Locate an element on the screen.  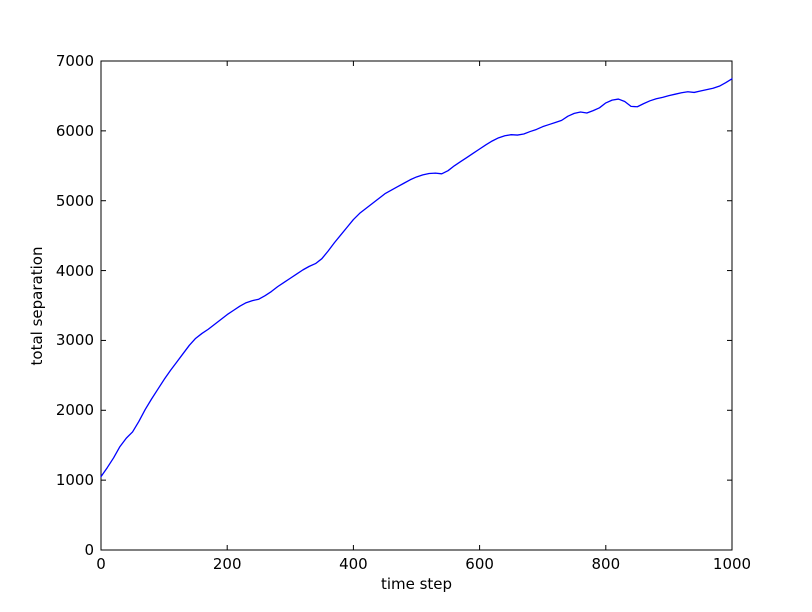
y-tick-label: 0 is located at coordinates (89, 550).